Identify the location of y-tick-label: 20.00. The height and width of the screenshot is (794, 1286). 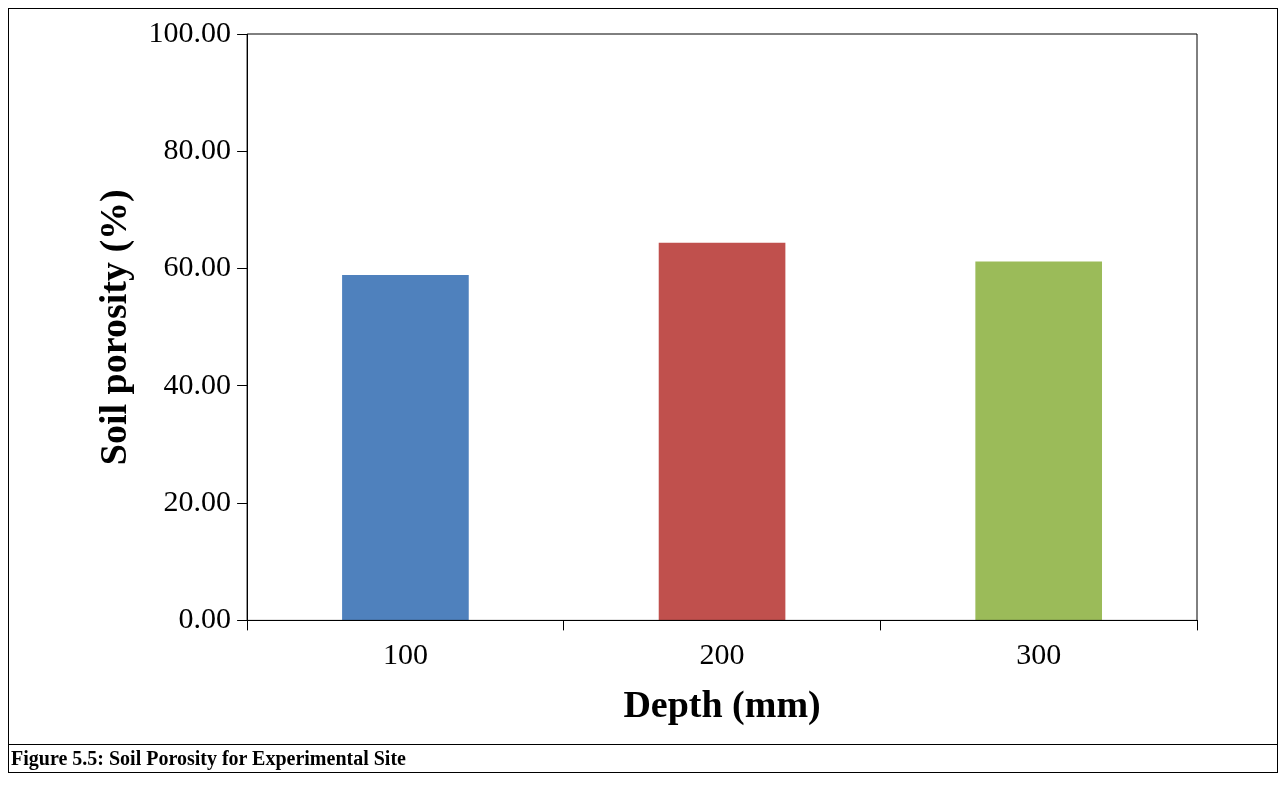
(197, 500).